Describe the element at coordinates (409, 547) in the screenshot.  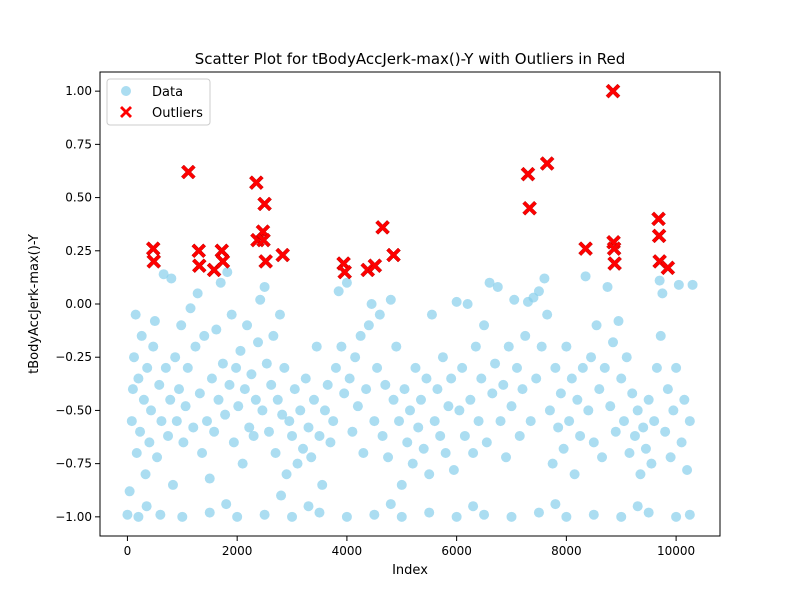
I see `x-axis: 0 2000 4000 6000 8000 10000` at that location.